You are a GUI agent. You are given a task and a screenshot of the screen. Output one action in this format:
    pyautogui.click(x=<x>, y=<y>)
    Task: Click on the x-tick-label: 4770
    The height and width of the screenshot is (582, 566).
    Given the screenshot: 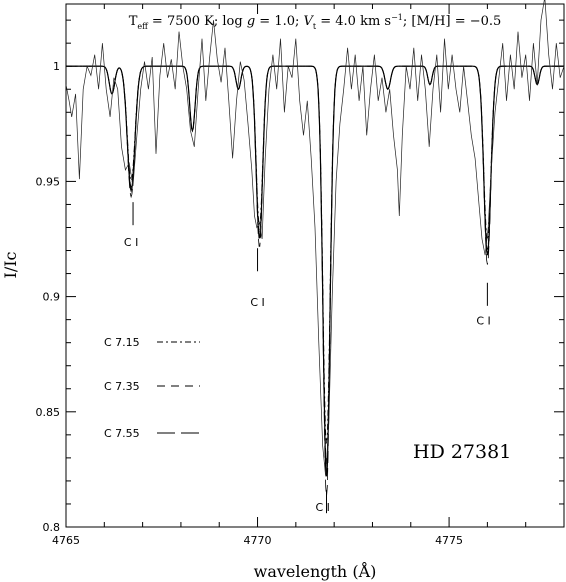 What is the action you would take?
    pyautogui.click(x=258, y=540)
    